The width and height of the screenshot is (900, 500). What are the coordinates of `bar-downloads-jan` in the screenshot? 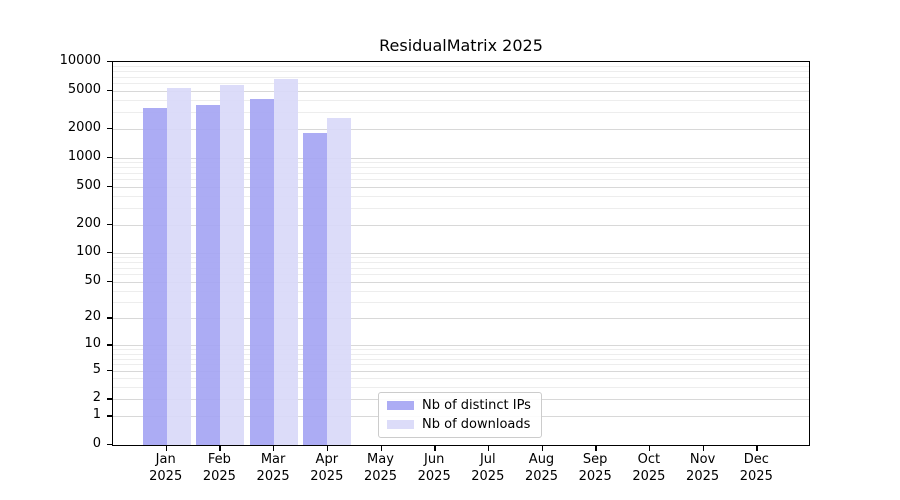 It's located at (178, 266).